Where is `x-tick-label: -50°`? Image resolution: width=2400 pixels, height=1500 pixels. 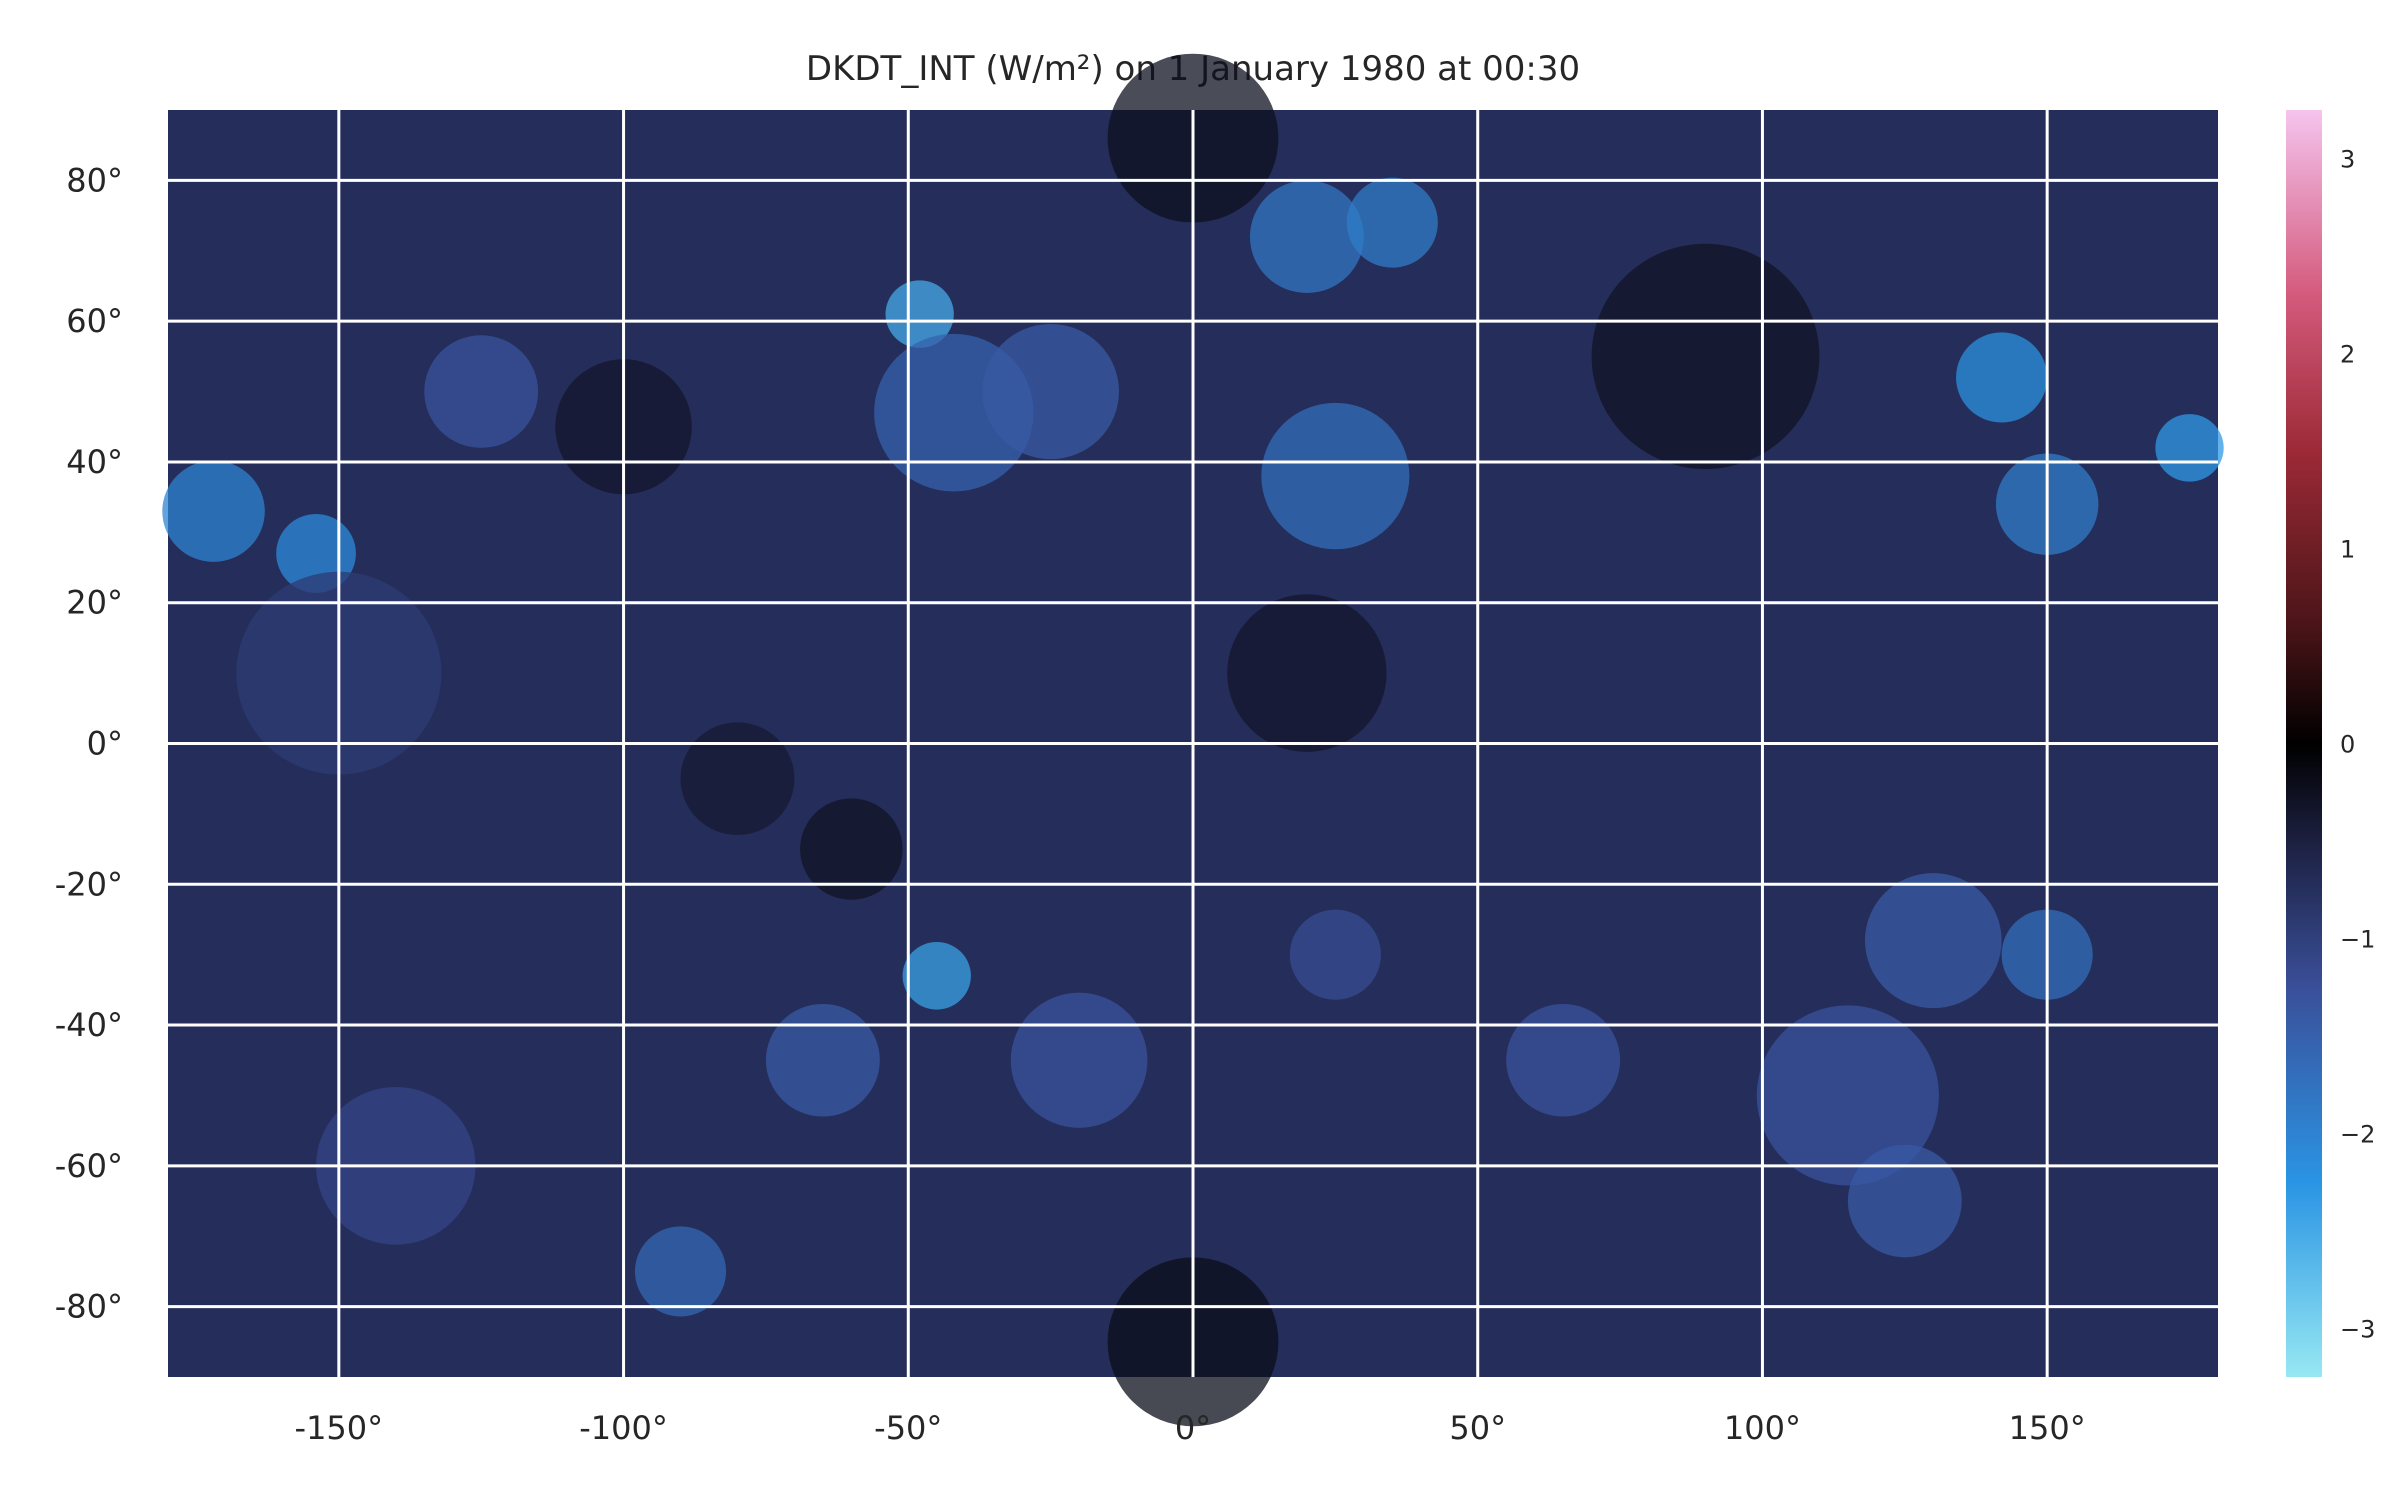
x-tick-label: -50° is located at coordinates (908, 1428).